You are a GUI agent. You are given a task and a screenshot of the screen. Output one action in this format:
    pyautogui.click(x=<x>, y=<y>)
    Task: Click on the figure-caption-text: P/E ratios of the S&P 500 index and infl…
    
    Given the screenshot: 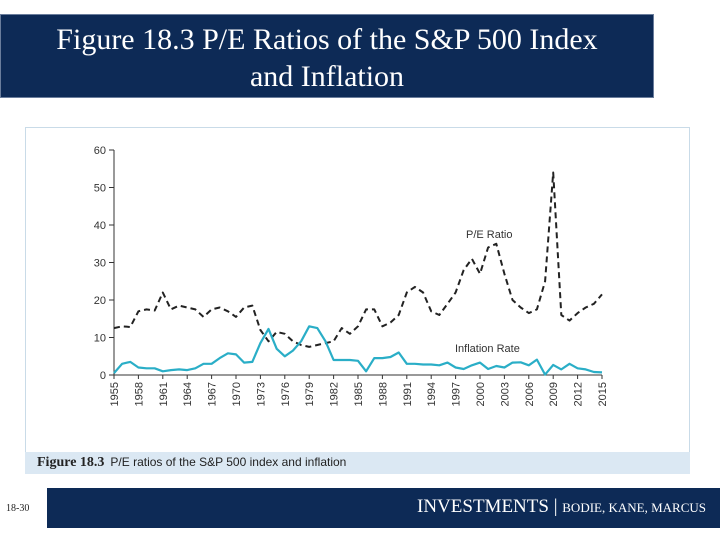 What is the action you would take?
    pyautogui.click(x=228, y=462)
    